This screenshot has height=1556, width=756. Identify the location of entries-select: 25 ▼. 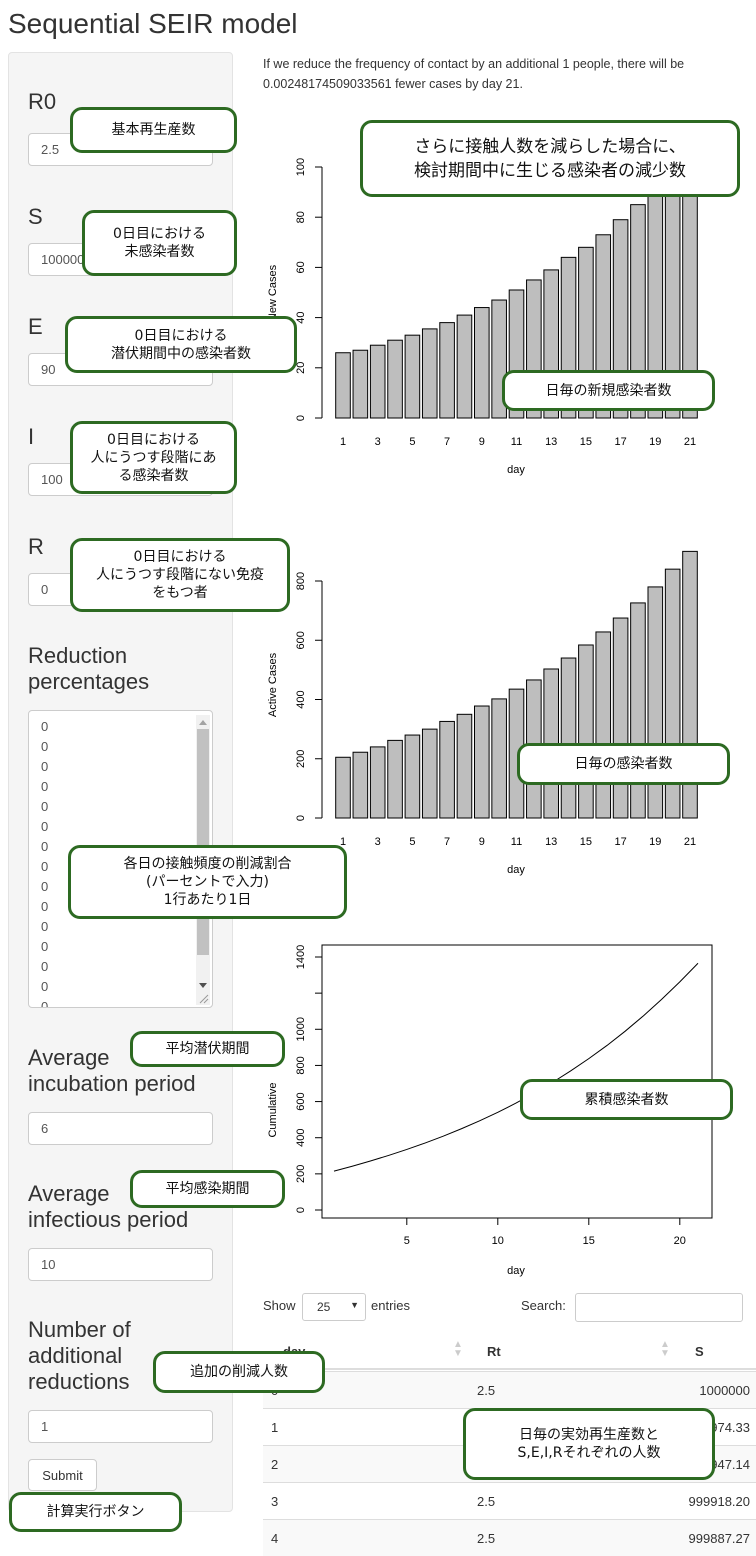
(334, 1307).